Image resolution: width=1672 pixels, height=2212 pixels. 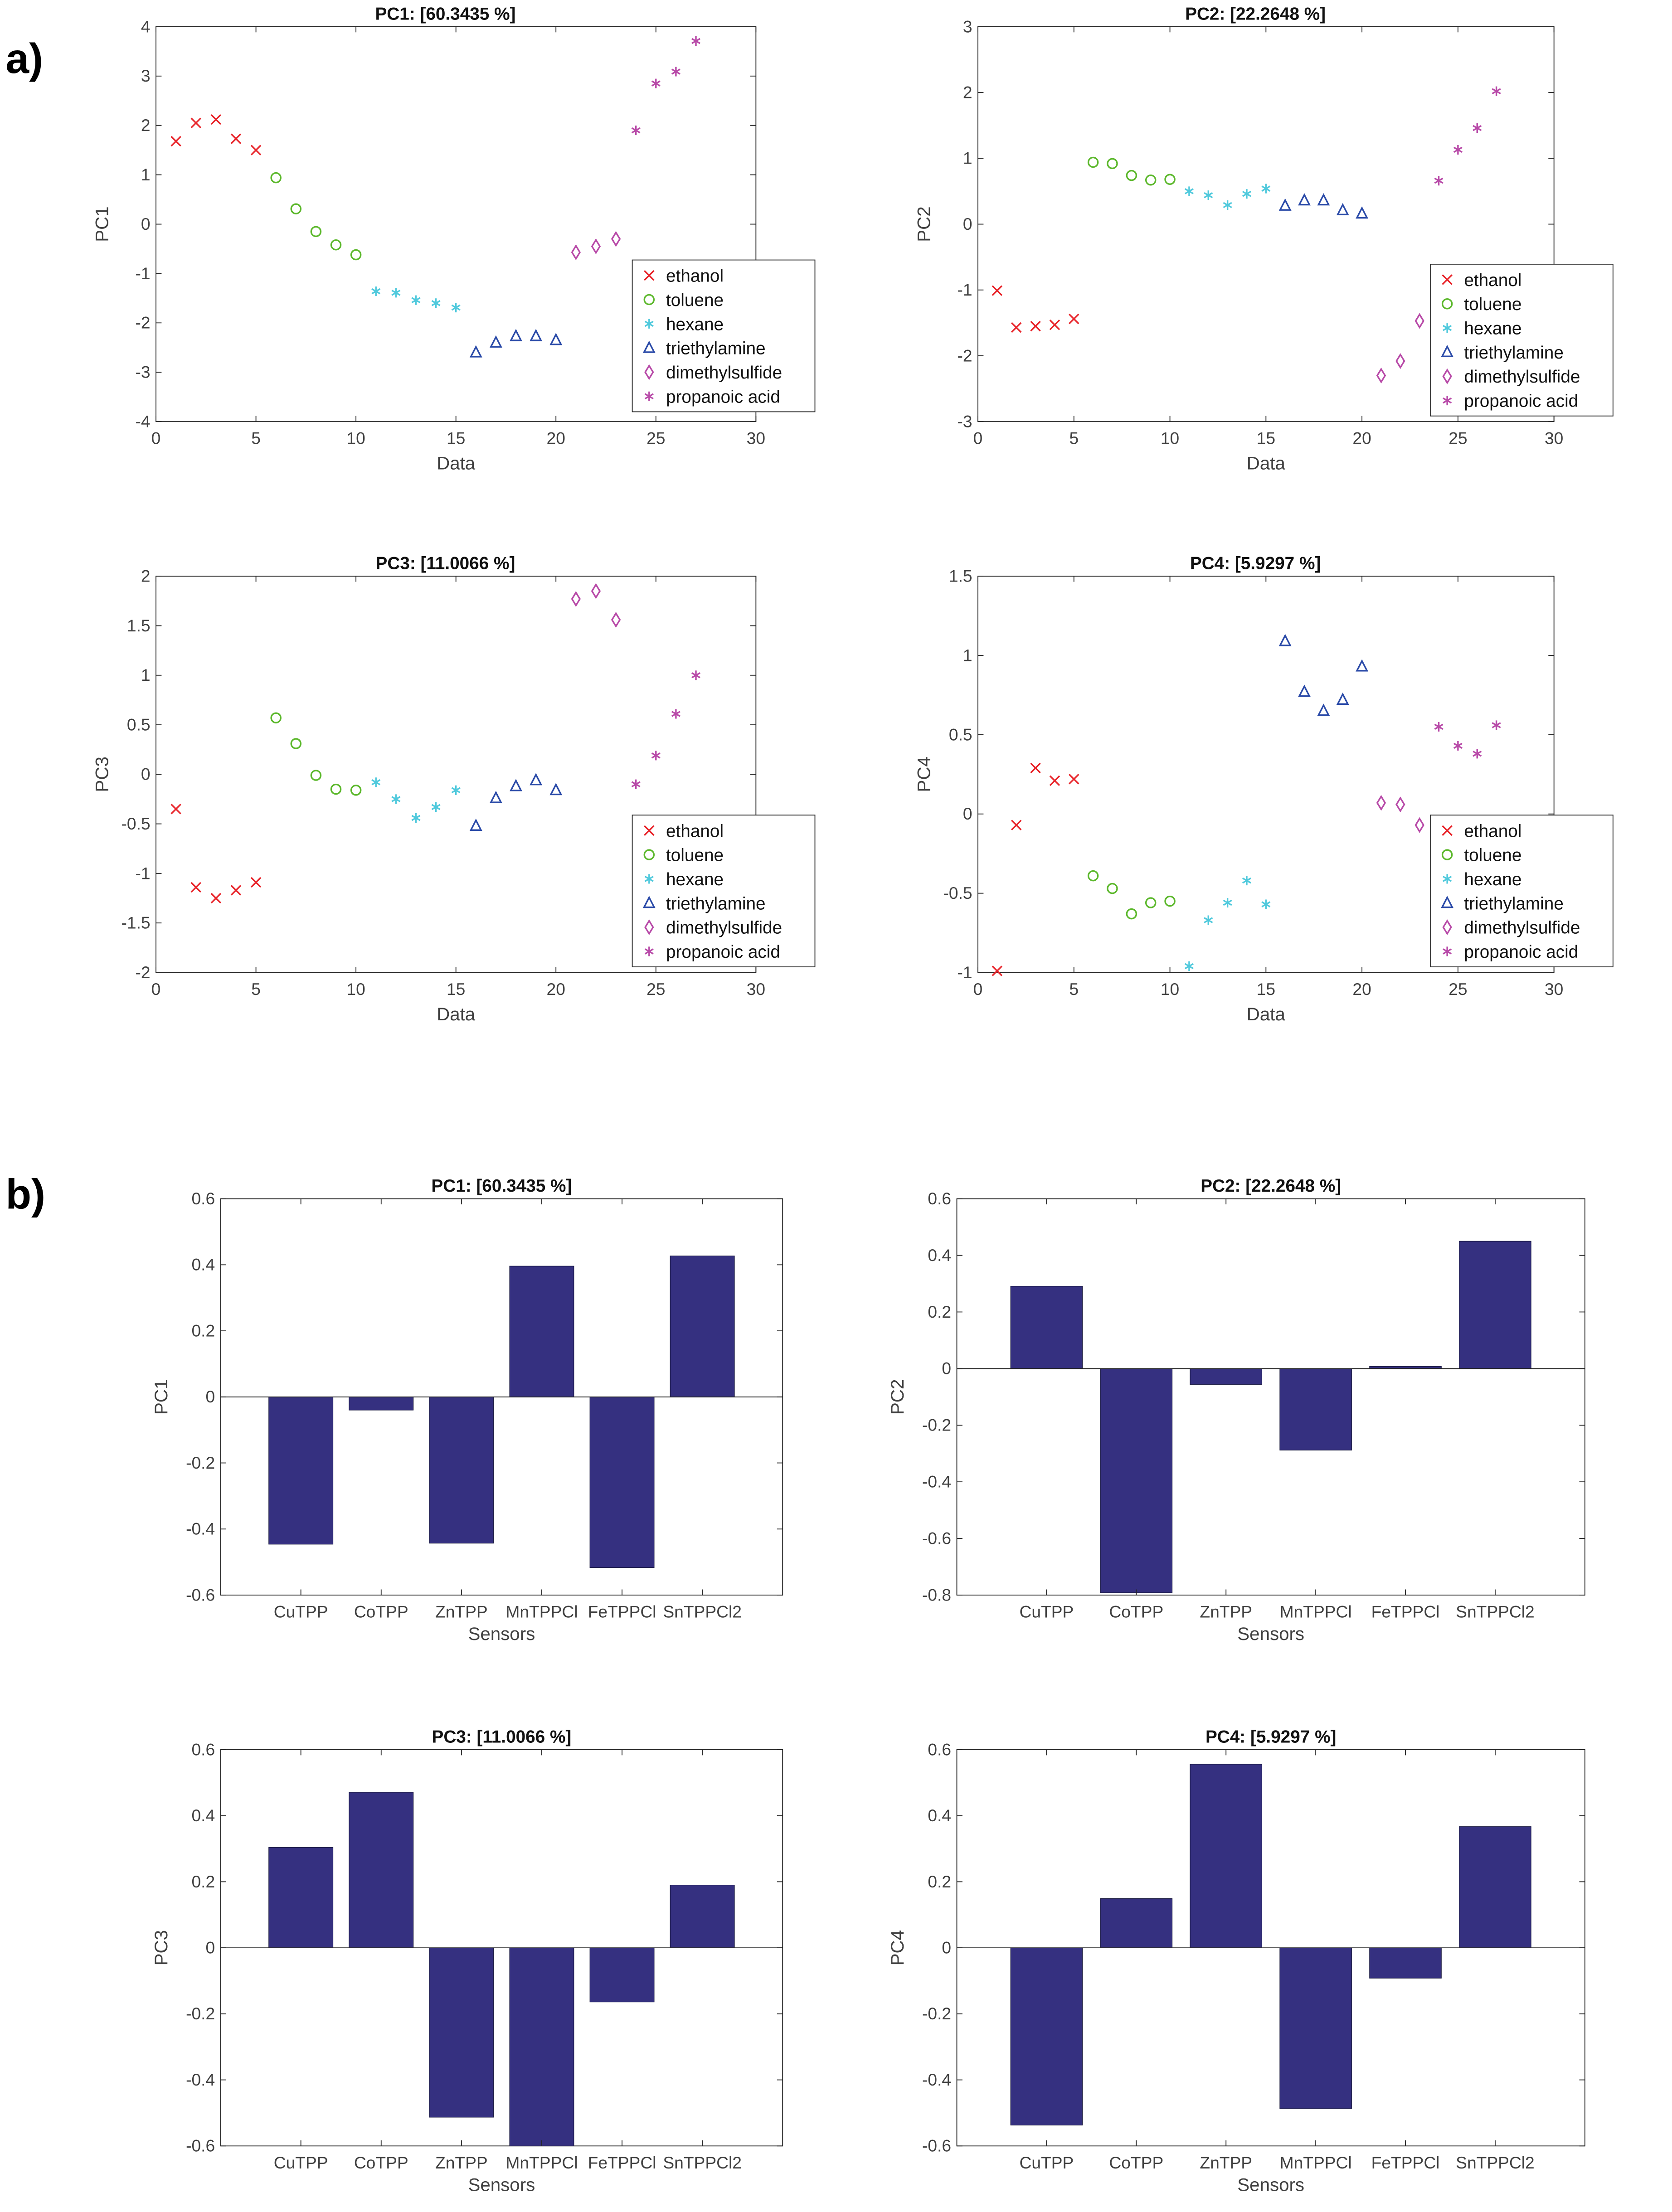 I want to click on x-axis-label: Sensors, so click(x=1270, y=1634).